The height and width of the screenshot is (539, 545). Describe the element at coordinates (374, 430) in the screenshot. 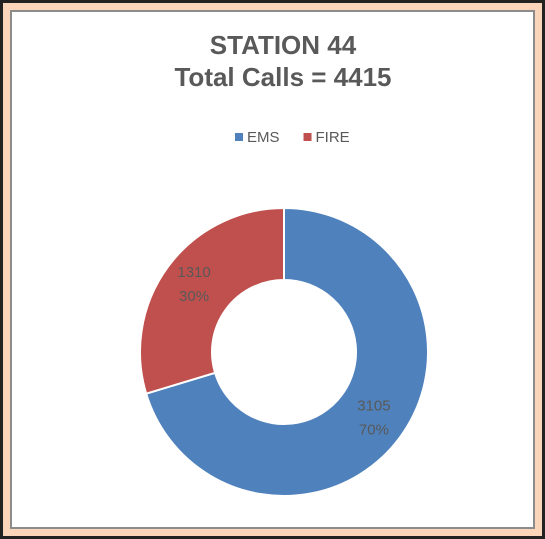

I see `percent-label: 70%` at that location.